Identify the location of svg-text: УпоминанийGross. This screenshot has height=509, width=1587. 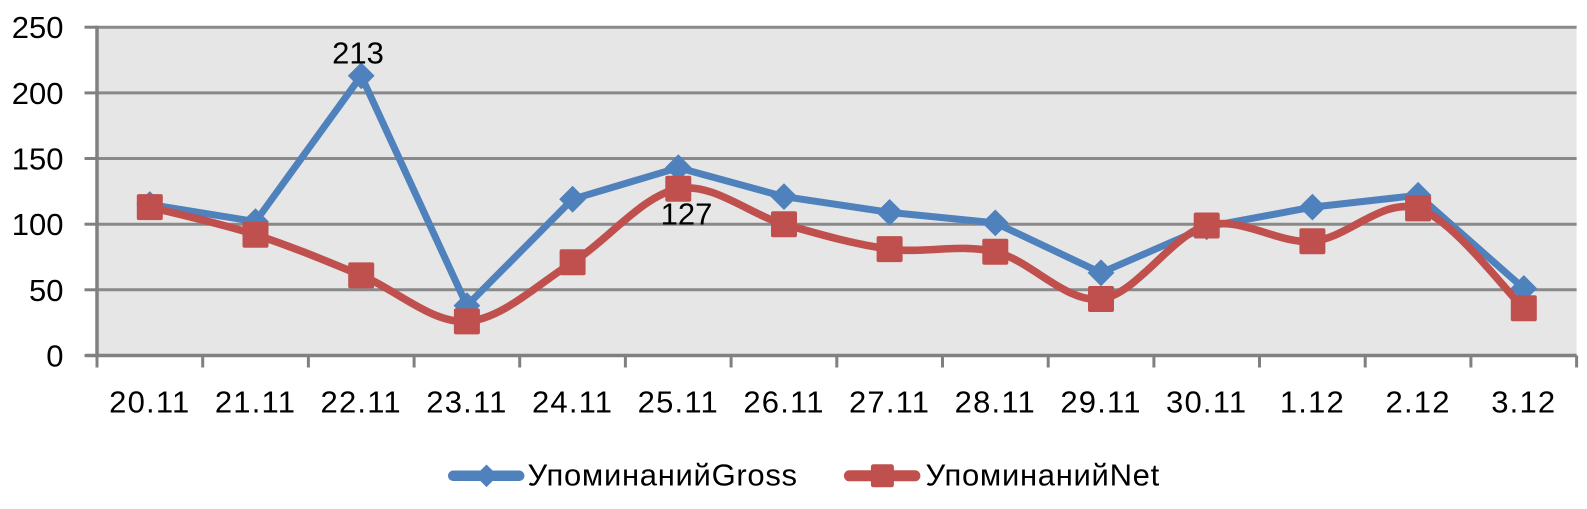
(663, 475).